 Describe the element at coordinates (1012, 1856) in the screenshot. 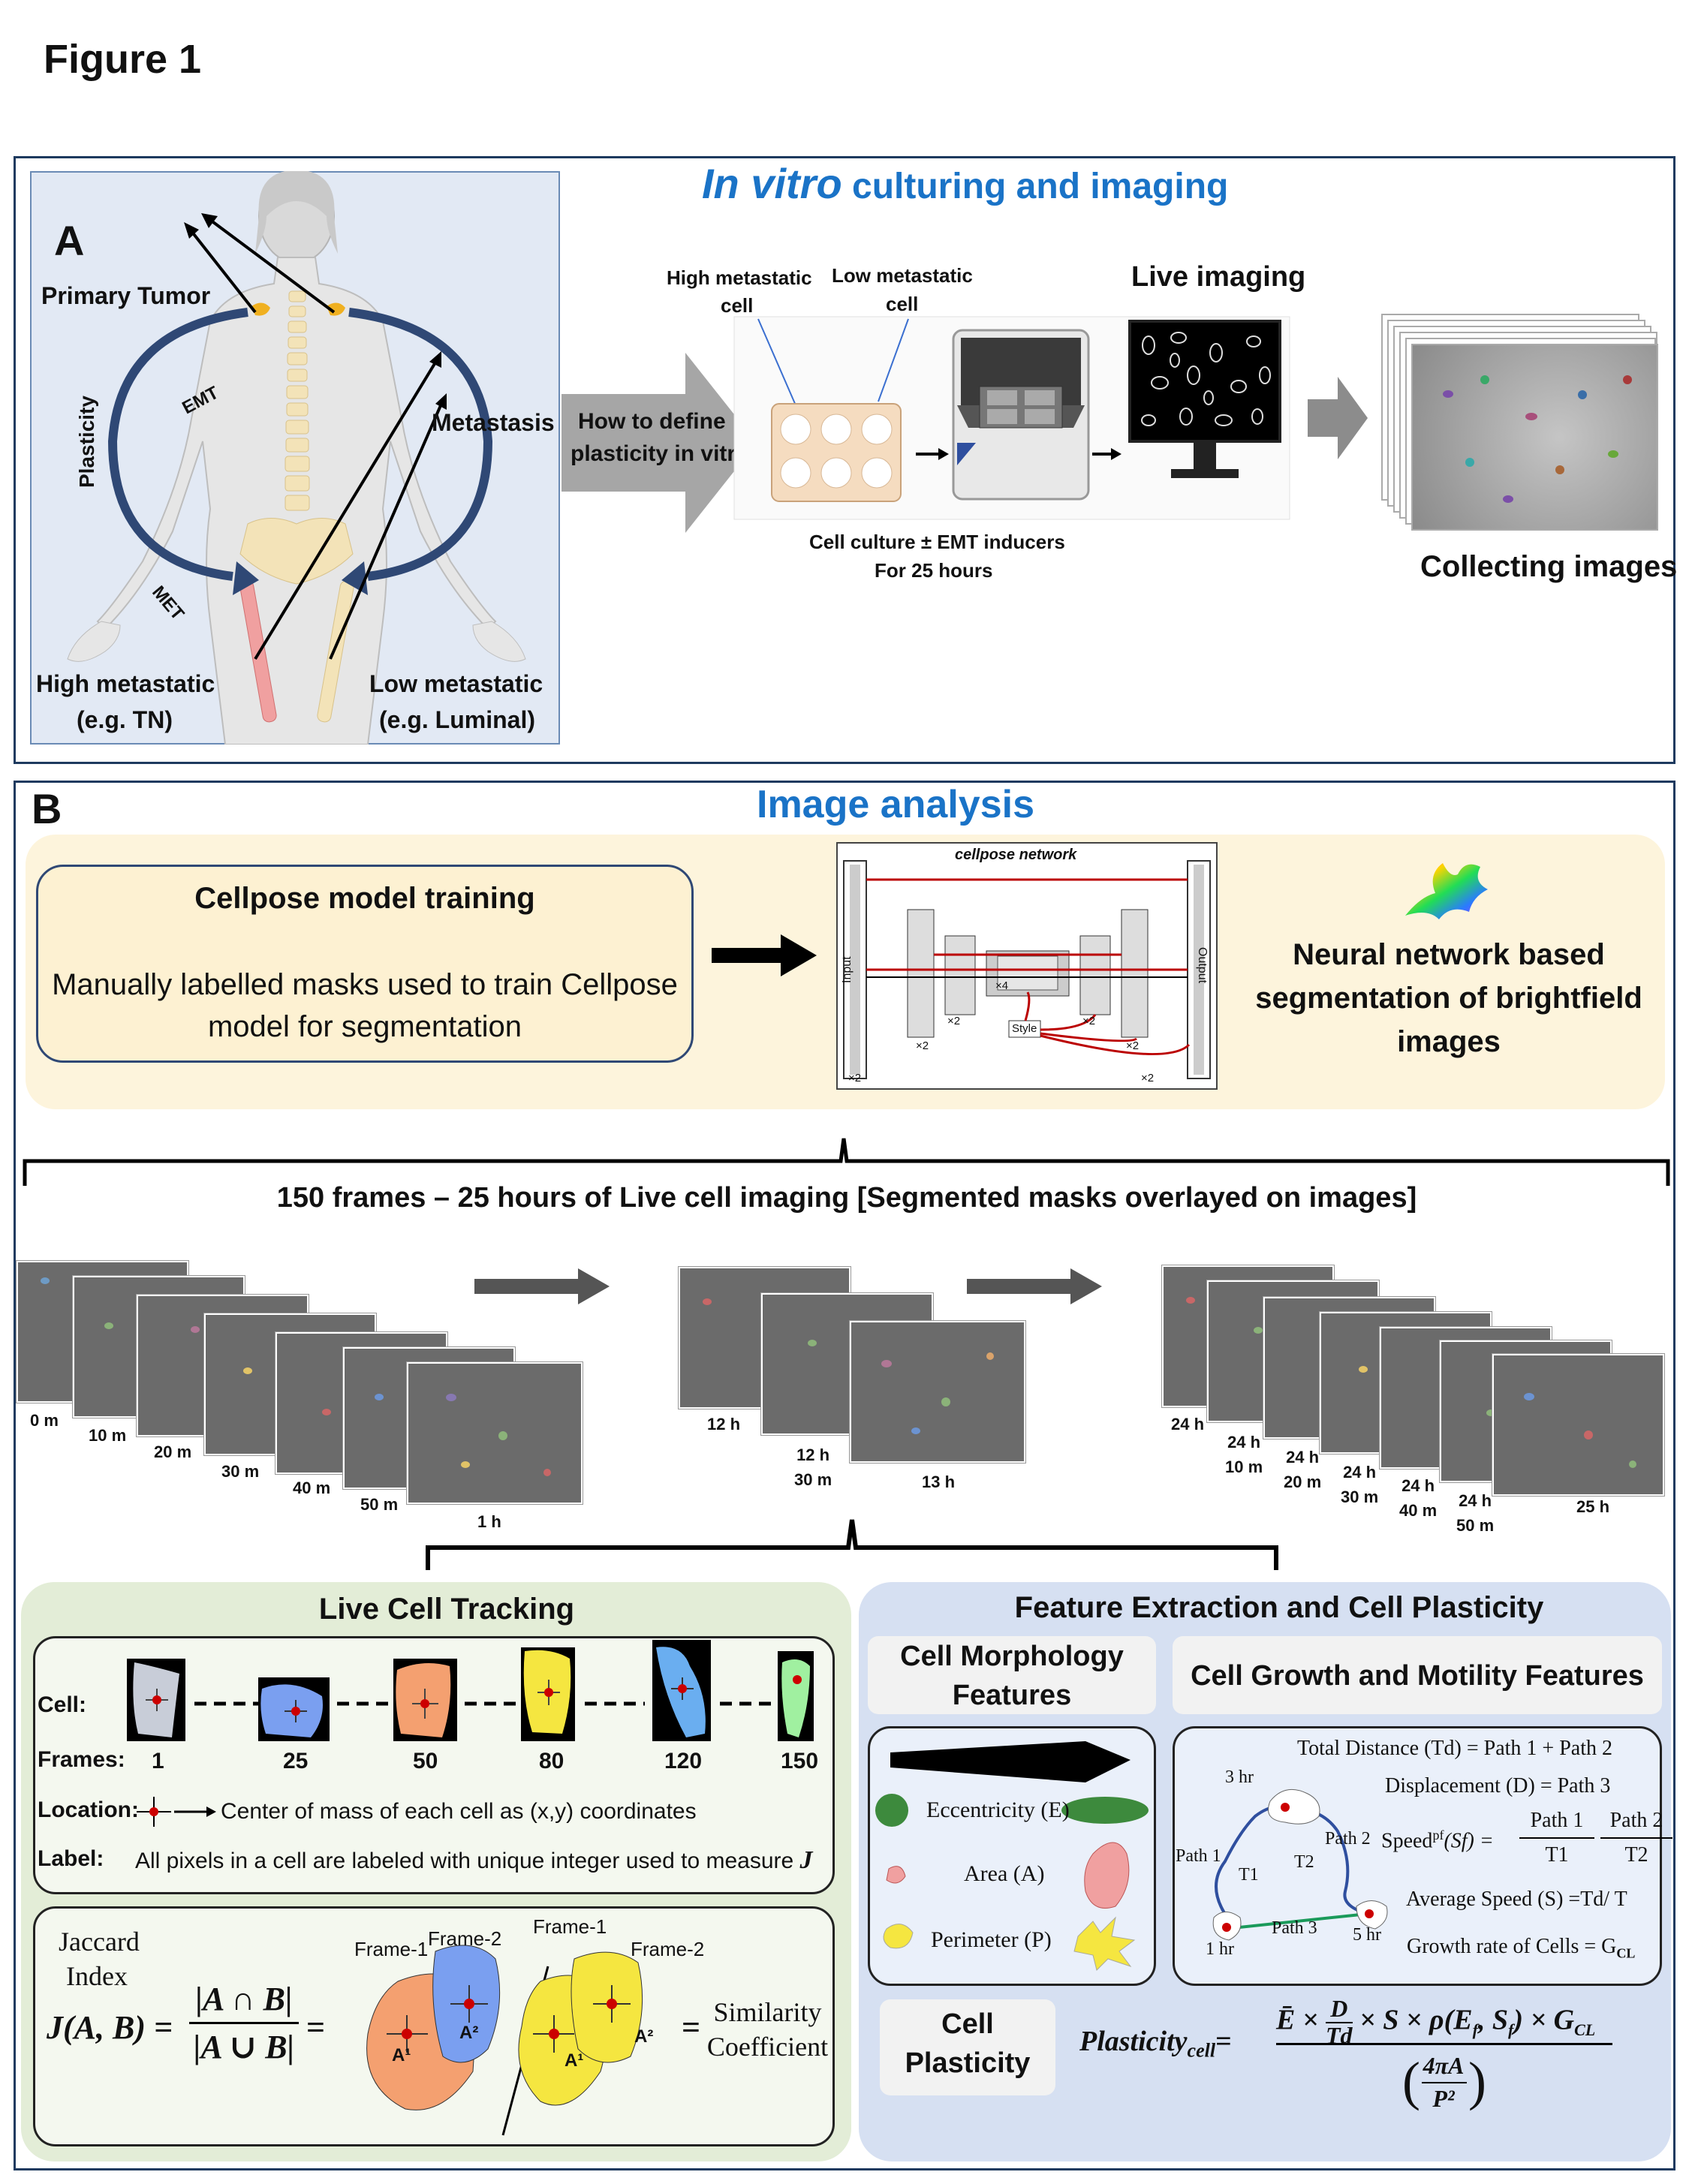

I see `morphology-svg` at that location.